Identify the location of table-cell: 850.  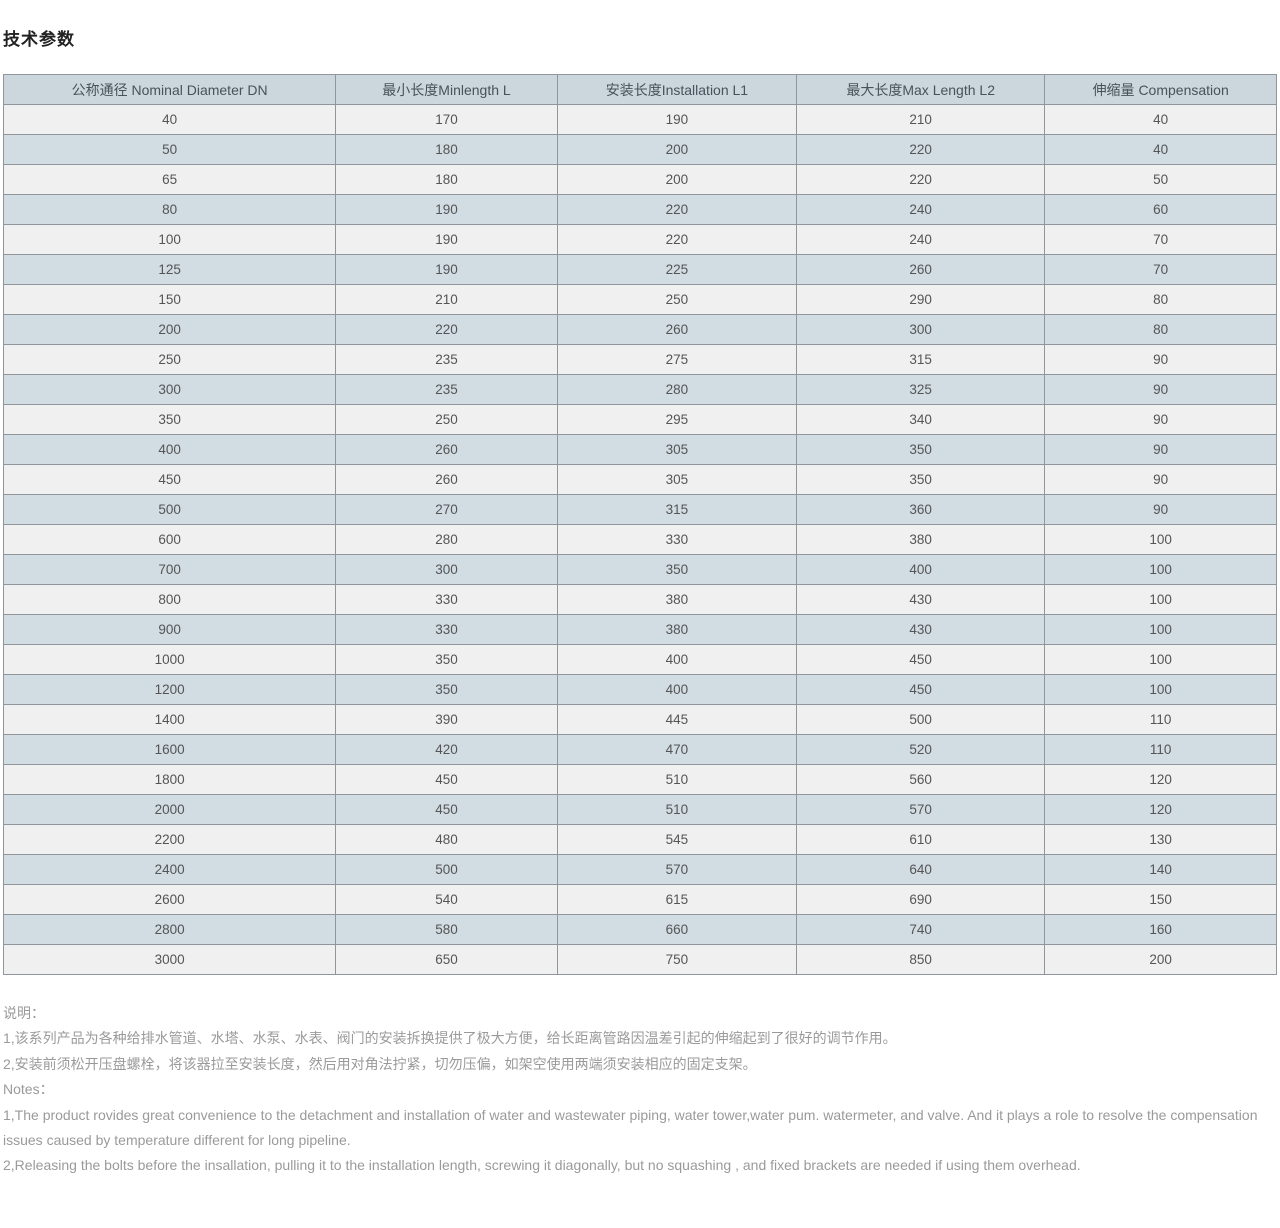
(921, 959).